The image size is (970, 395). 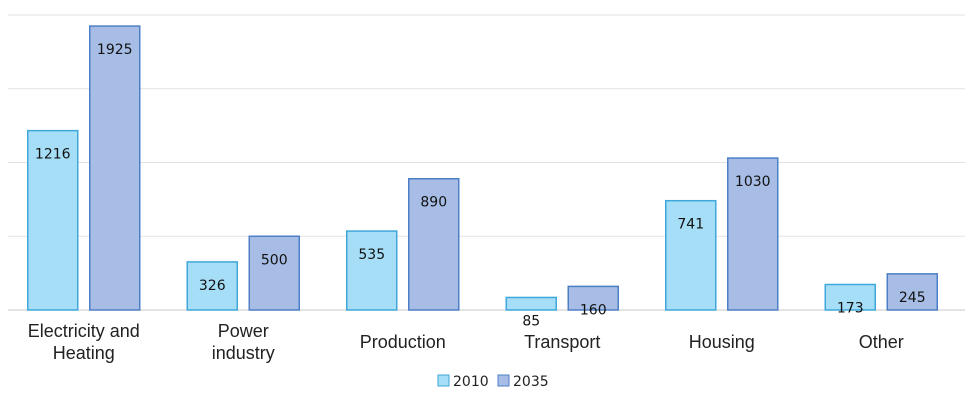 What do you see at coordinates (881, 342) in the screenshot?
I see `category-label-5-0: Other` at bounding box center [881, 342].